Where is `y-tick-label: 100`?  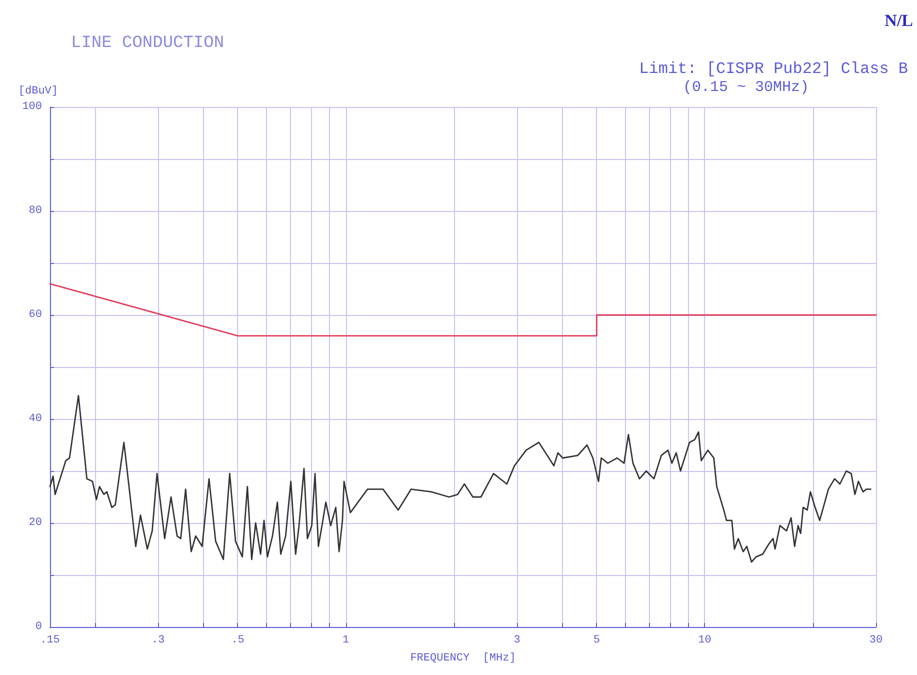 y-tick-label: 100 is located at coordinates (32, 107).